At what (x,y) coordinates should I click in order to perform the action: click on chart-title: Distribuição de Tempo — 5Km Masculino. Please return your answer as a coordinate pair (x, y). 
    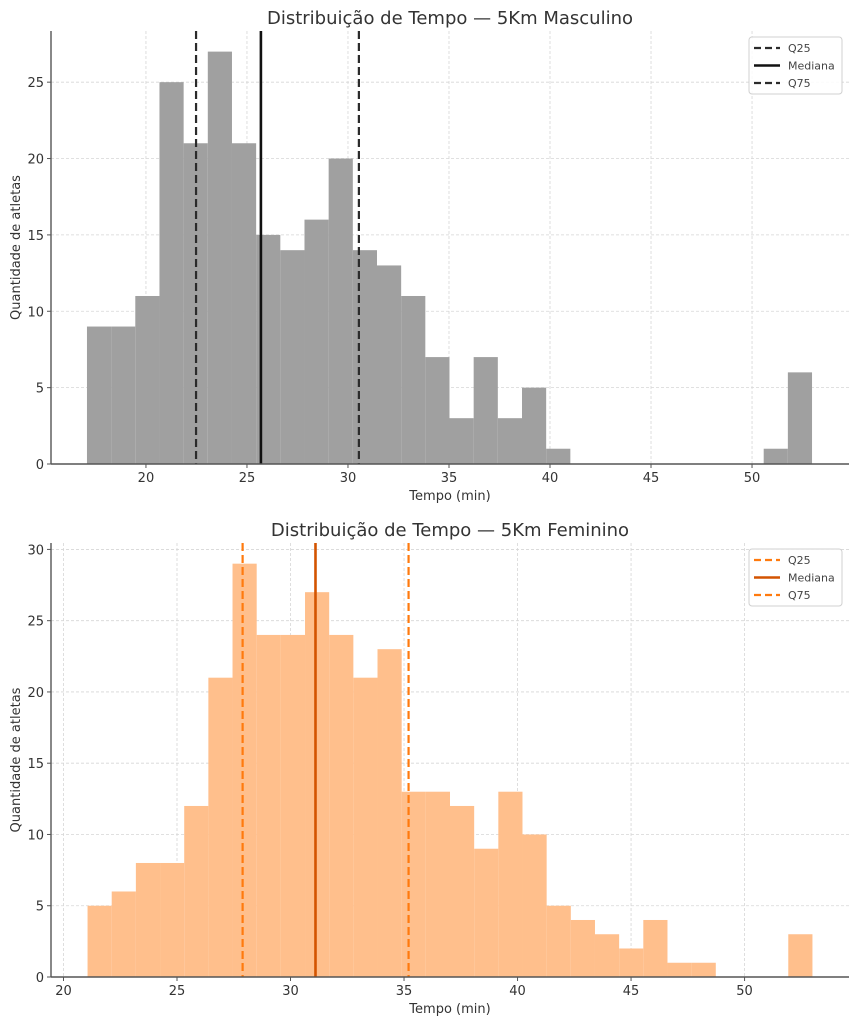
    Looking at the image, I should click on (450, 18).